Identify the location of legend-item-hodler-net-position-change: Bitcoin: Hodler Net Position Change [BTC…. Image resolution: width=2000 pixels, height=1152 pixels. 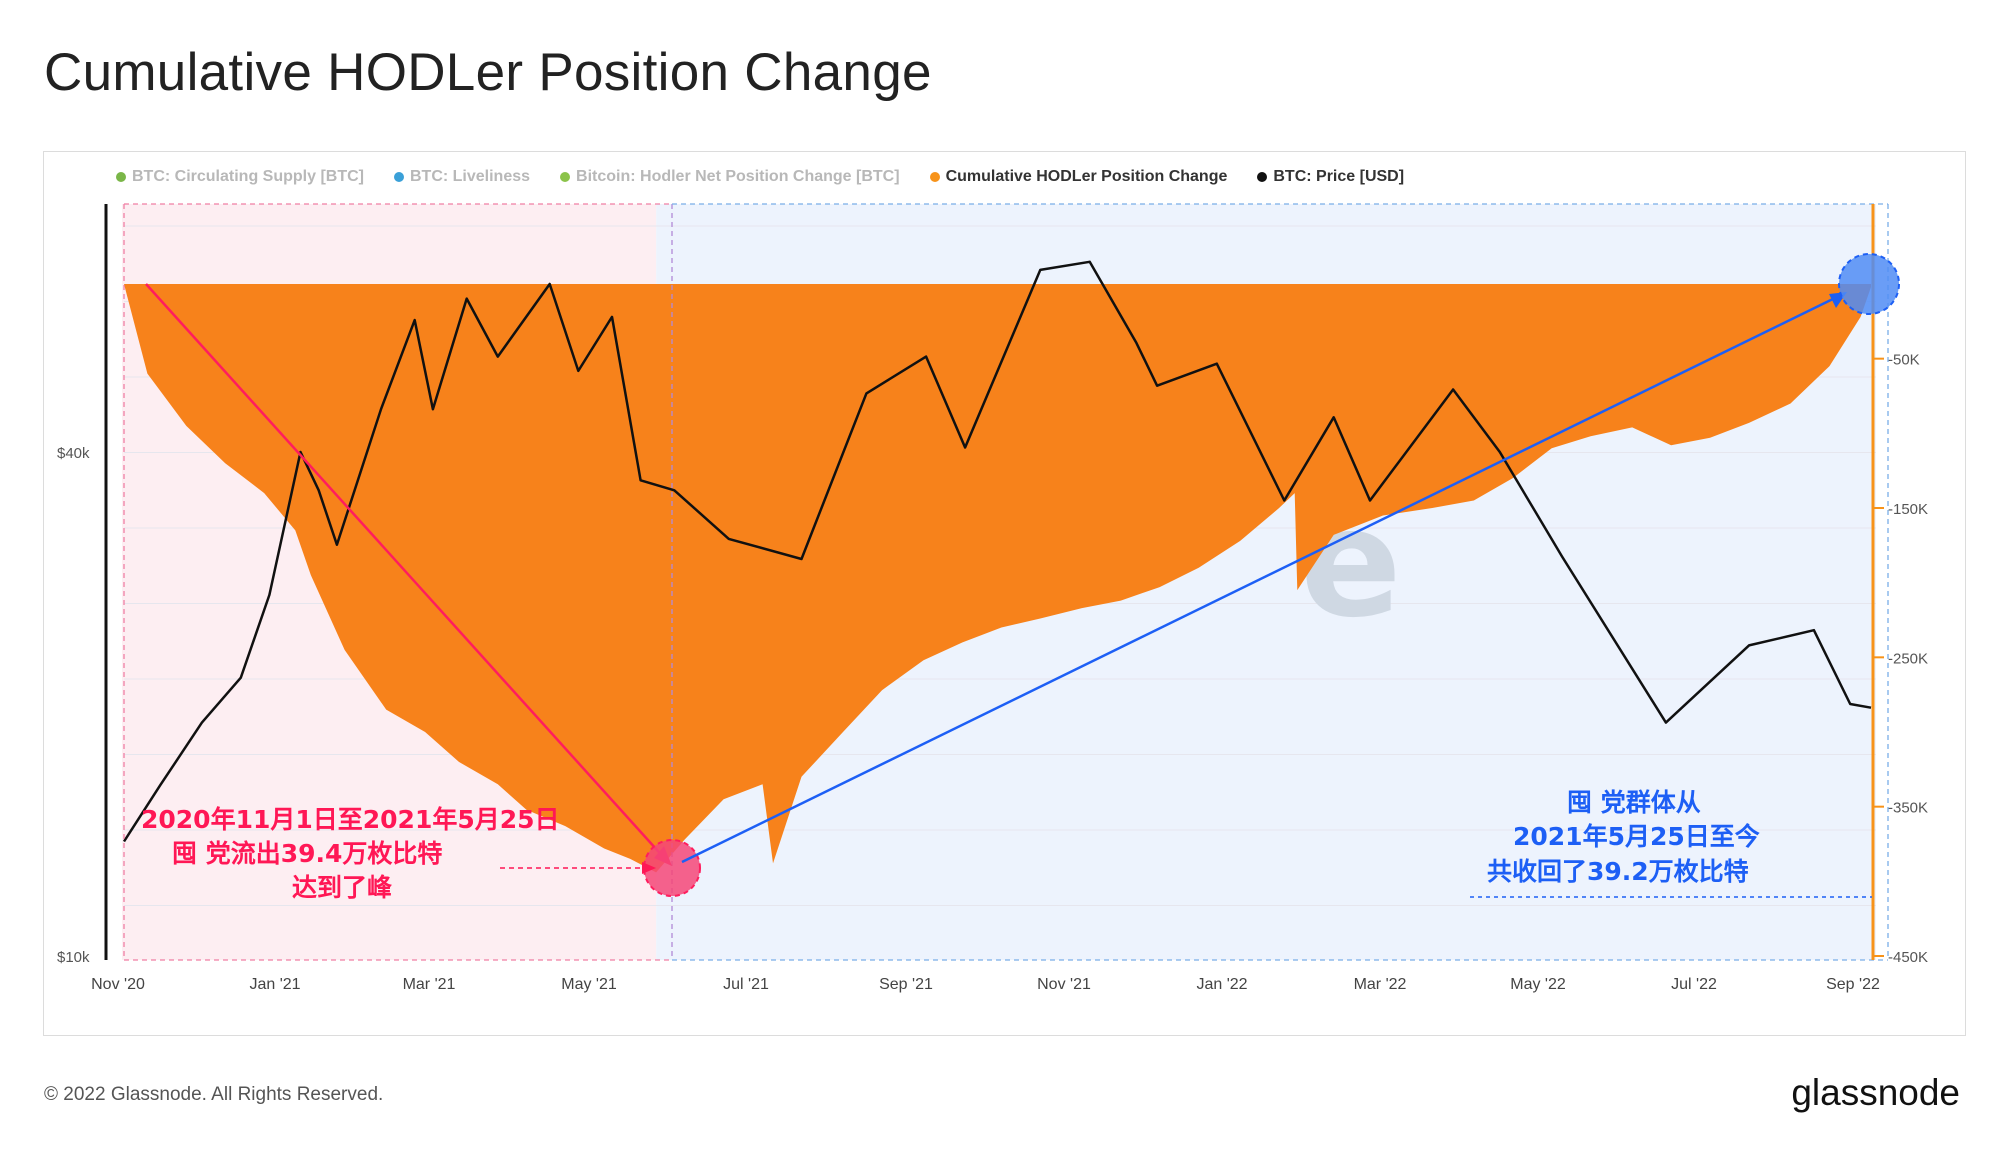
(730, 177).